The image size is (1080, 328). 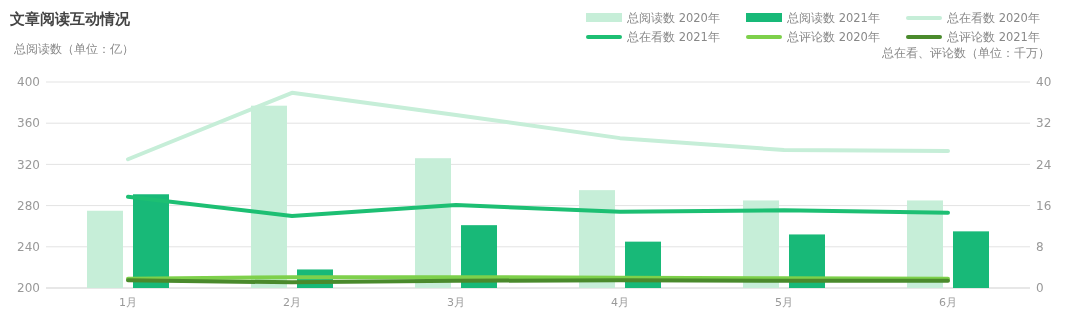 I want to click on legend-label: 总在看数 2020年, so click(x=993, y=18).